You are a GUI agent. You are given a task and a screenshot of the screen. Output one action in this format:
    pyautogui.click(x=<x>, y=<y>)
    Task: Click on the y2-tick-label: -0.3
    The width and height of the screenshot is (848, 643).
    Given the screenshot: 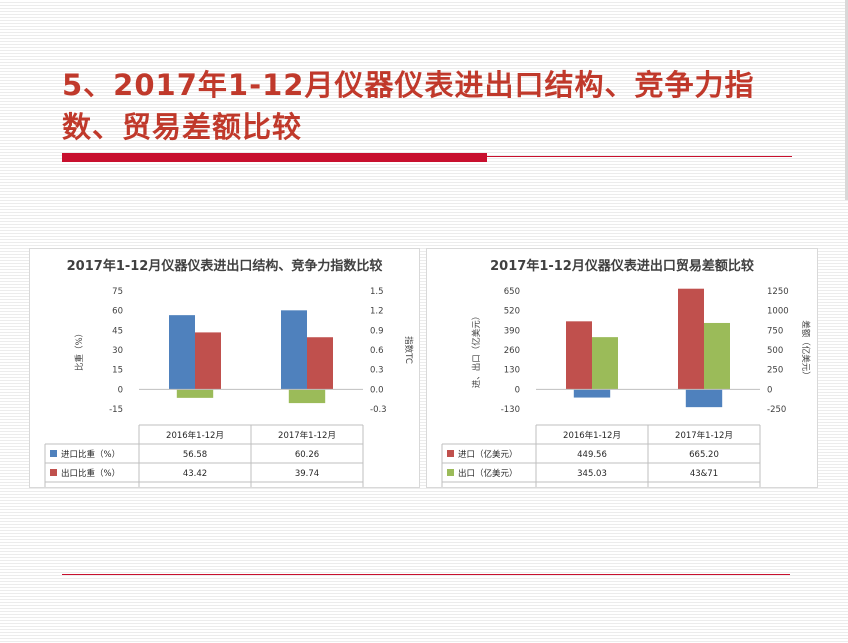 What is the action you would take?
    pyautogui.click(x=378, y=410)
    